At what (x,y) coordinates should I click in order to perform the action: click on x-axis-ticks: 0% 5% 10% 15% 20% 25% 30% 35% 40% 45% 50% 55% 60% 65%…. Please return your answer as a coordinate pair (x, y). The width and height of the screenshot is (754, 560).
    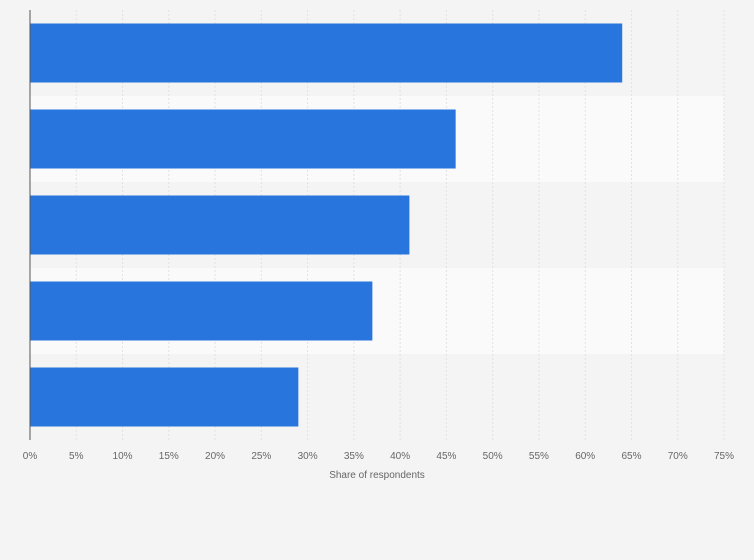
    Looking at the image, I should click on (378, 456).